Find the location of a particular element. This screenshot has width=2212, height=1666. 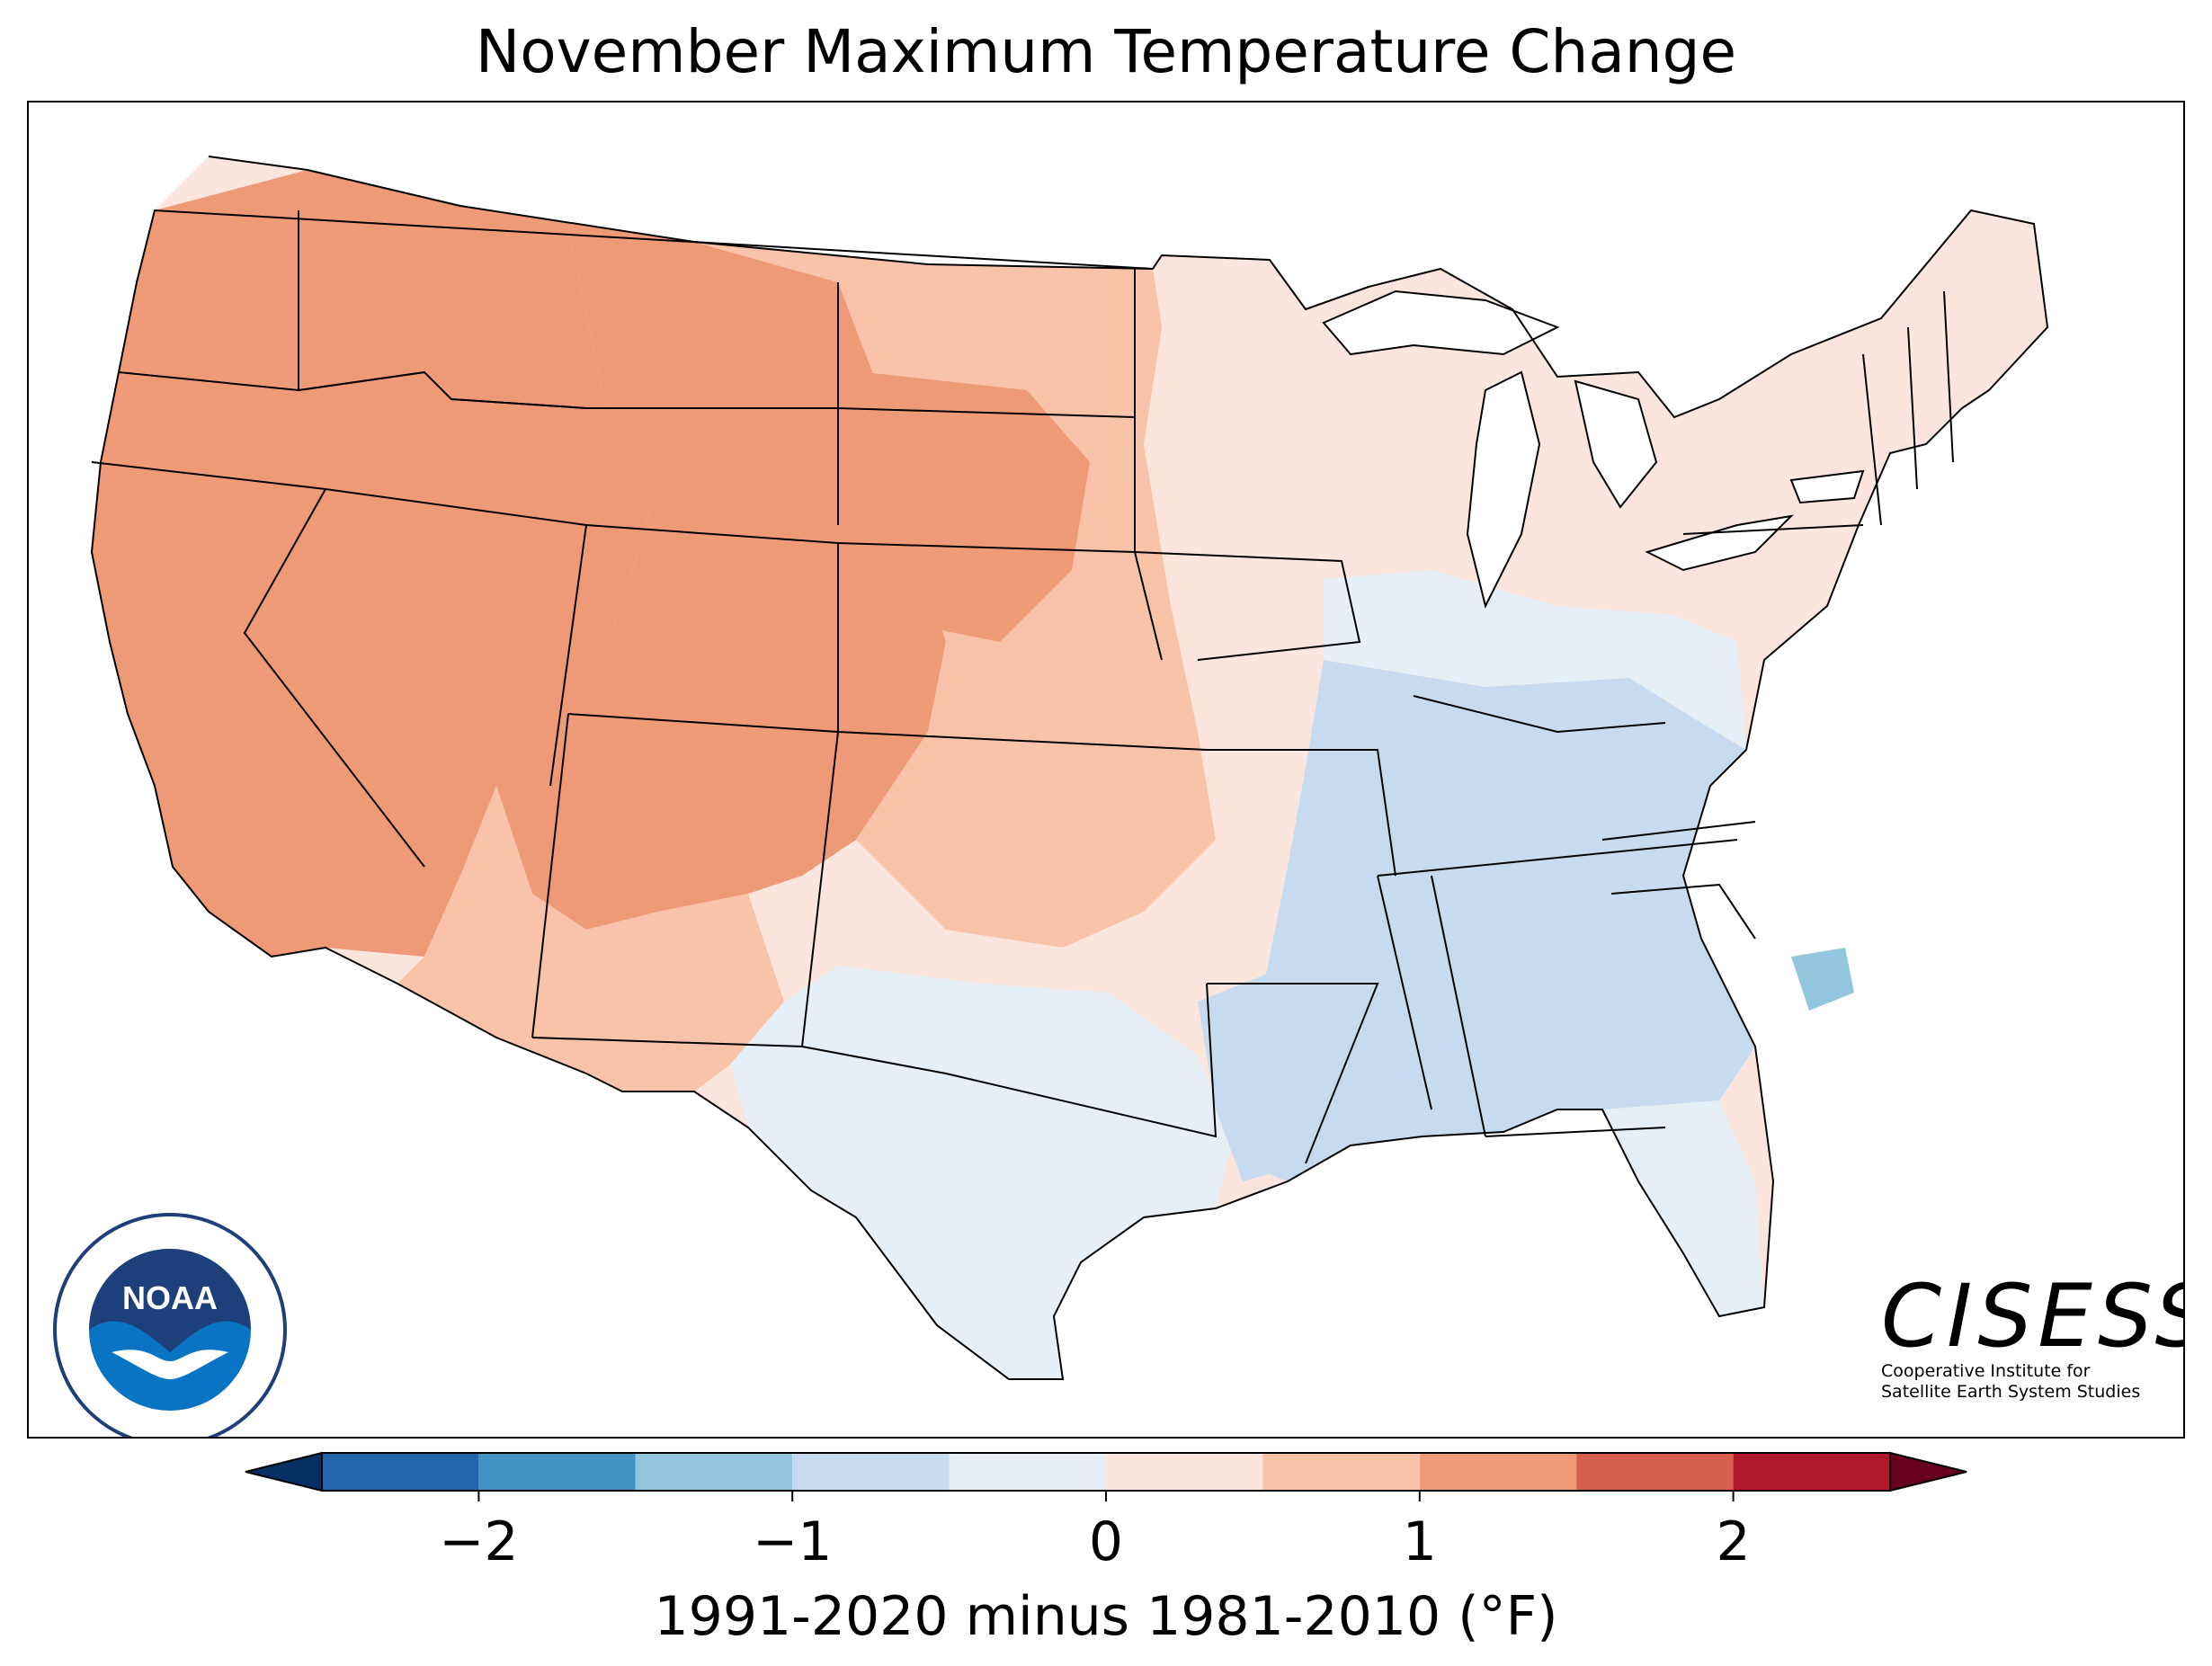

lake-huron is located at coordinates (1616, 444).